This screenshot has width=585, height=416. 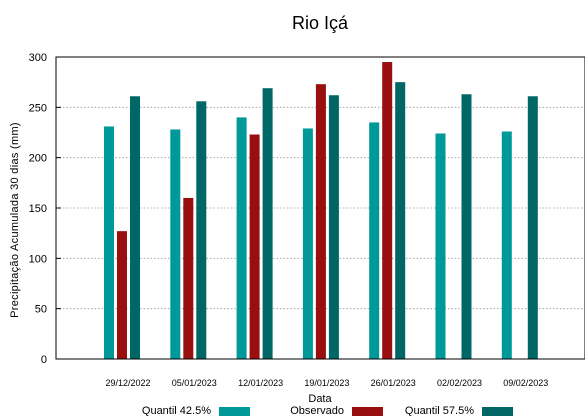 I want to click on y-tick-label: 250, so click(x=38, y=108).